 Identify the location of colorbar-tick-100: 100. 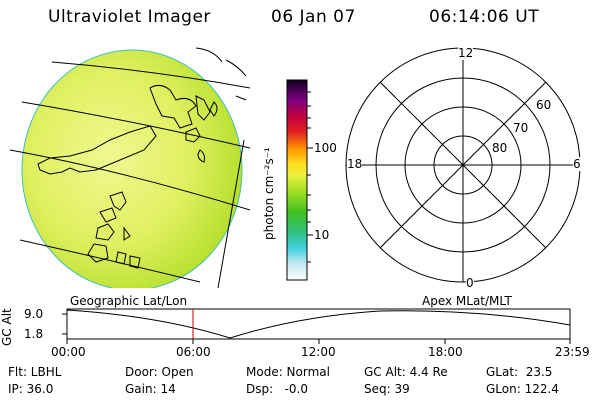
(325, 148).